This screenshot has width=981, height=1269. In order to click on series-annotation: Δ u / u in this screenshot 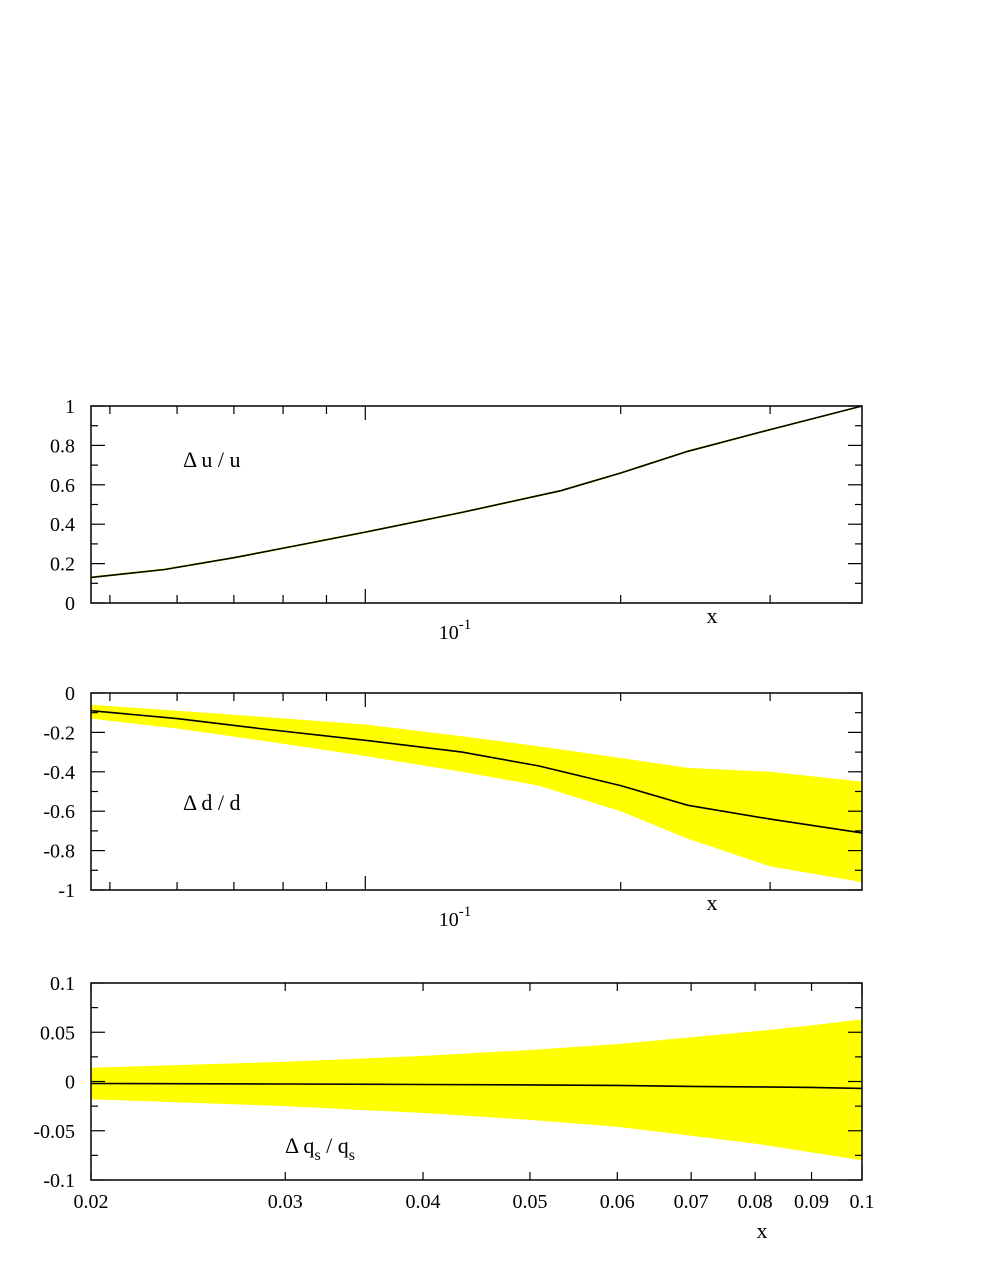, I will do `click(212, 459)`.